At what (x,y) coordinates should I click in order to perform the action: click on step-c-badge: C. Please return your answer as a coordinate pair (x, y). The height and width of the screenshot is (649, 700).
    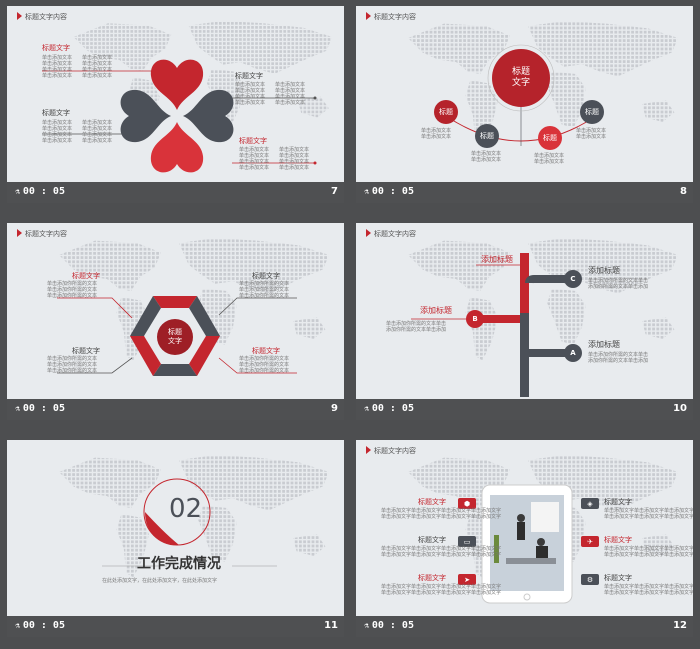
    Looking at the image, I should click on (573, 279).